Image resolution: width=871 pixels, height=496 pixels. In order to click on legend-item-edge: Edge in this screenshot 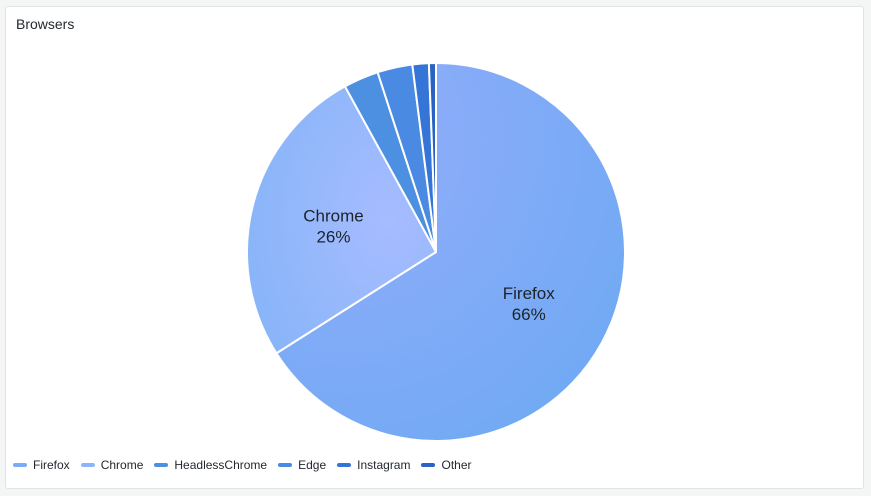, I will do `click(302, 465)`.